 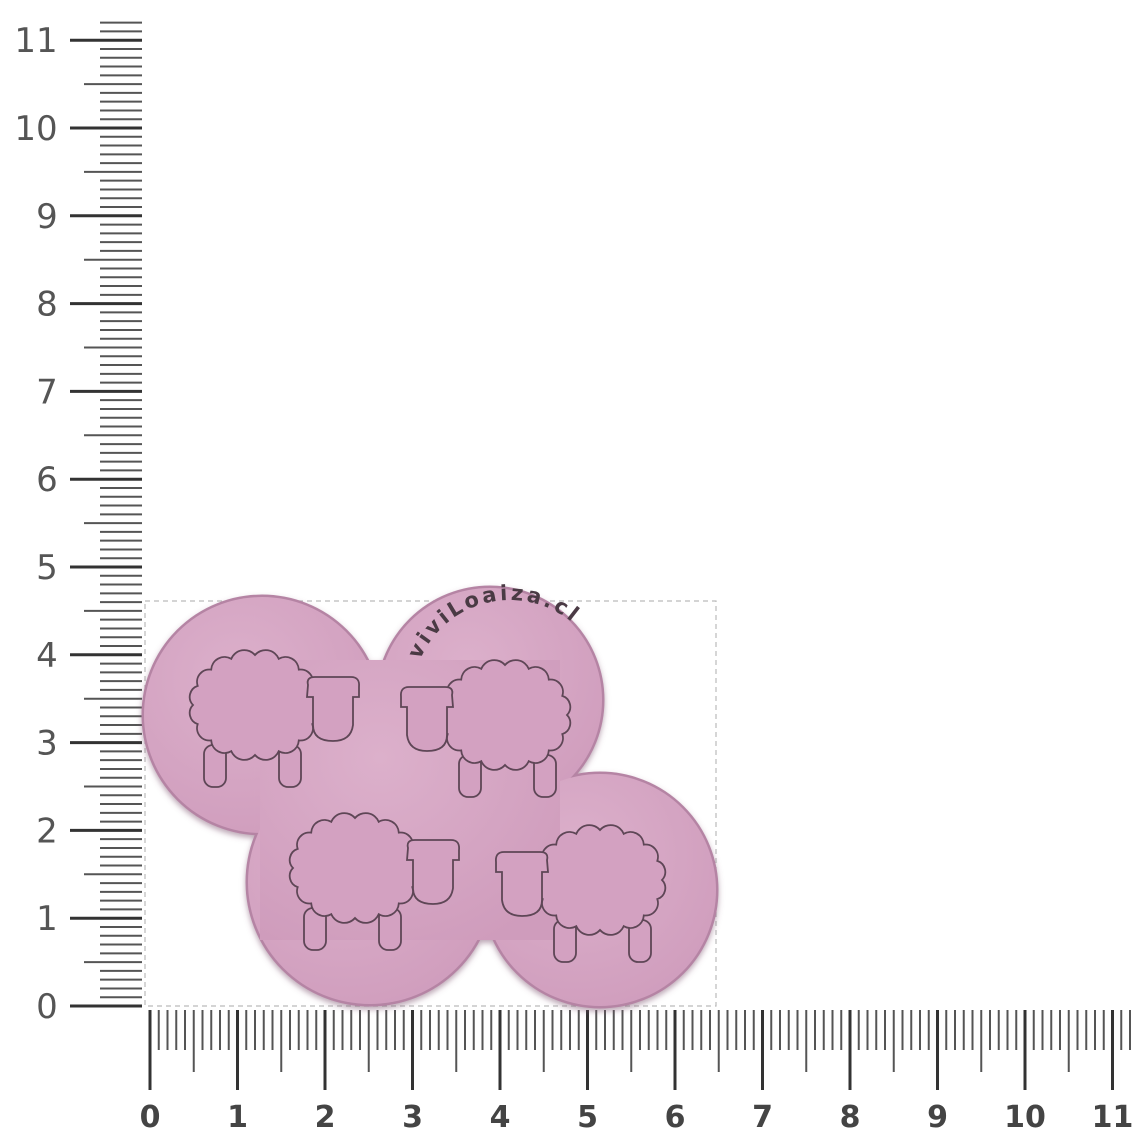 What do you see at coordinates (47, 568) in the screenshot?
I see `vertical-ruler-label: 5` at bounding box center [47, 568].